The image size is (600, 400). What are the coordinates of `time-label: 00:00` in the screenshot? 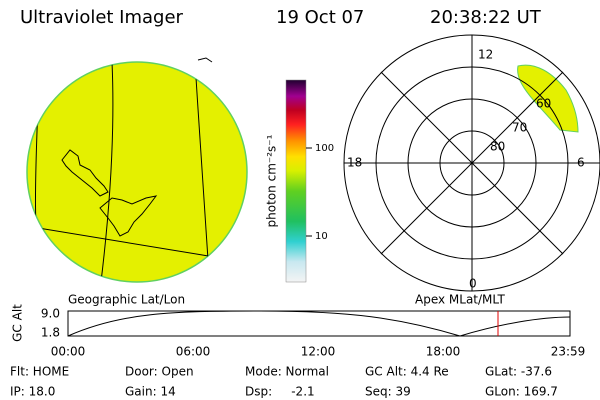 It's located at (68, 352).